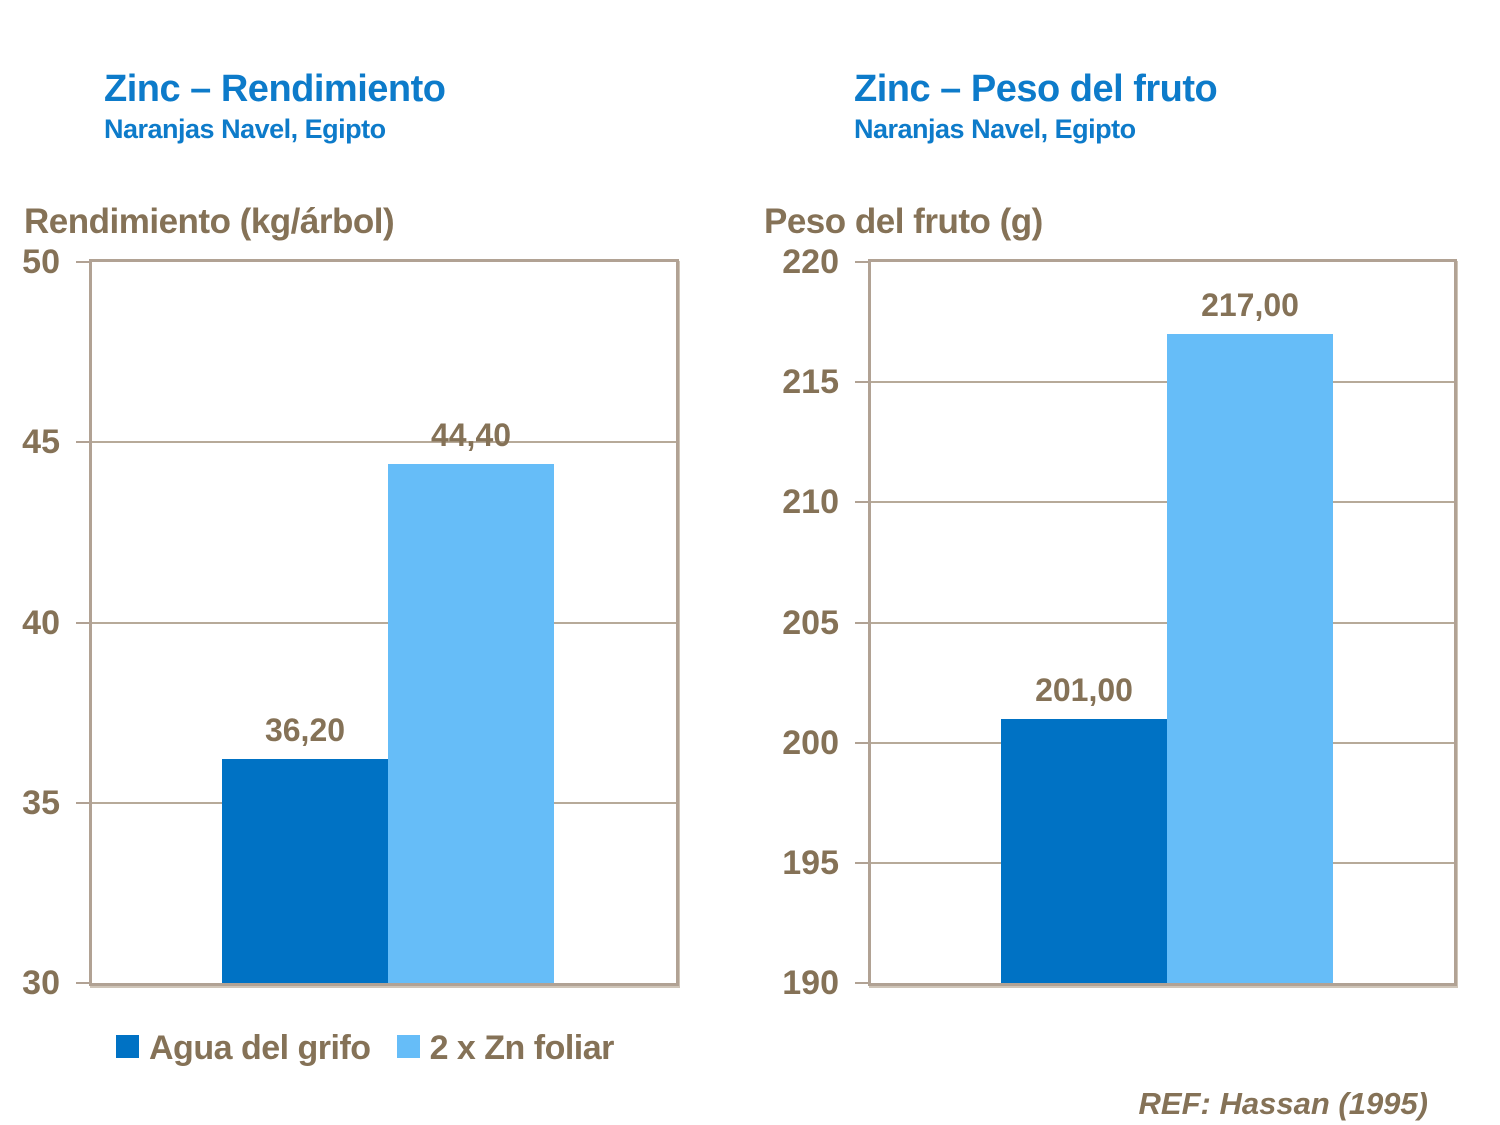 This screenshot has height=1125, width=1500. Describe the element at coordinates (1283, 1103) in the screenshot. I see `reference-citation: REF: Hassan (1995)` at that location.